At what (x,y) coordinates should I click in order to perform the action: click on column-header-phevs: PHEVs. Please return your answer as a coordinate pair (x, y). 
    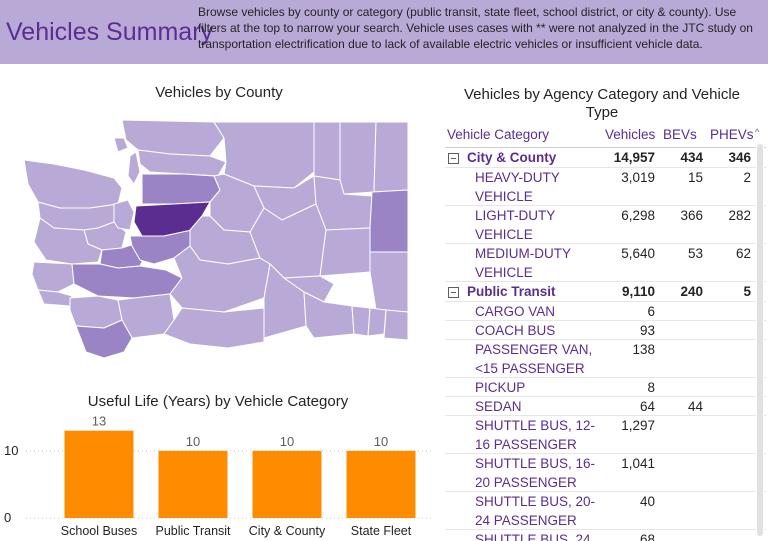
    Looking at the image, I should click on (732, 134).